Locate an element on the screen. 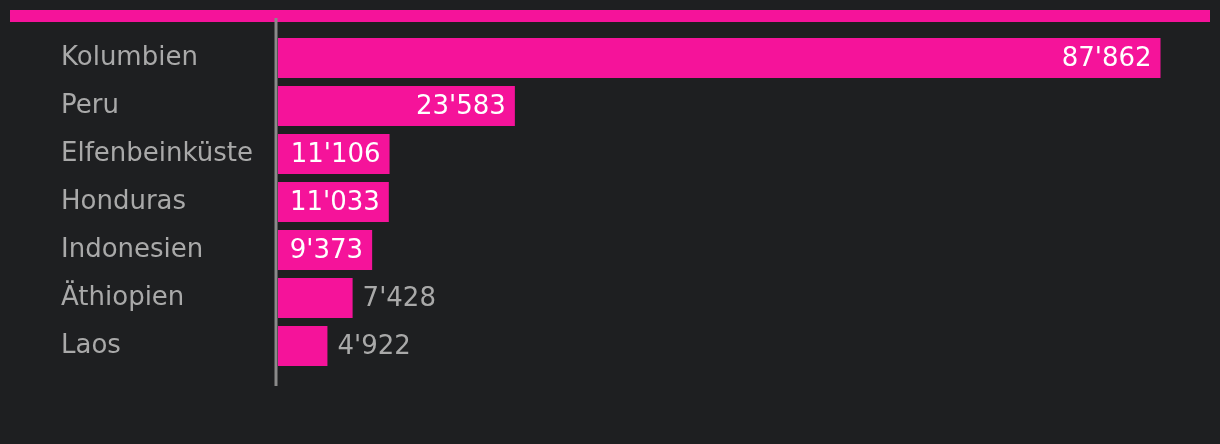  y-tick-label: Laos is located at coordinates (91, 343).